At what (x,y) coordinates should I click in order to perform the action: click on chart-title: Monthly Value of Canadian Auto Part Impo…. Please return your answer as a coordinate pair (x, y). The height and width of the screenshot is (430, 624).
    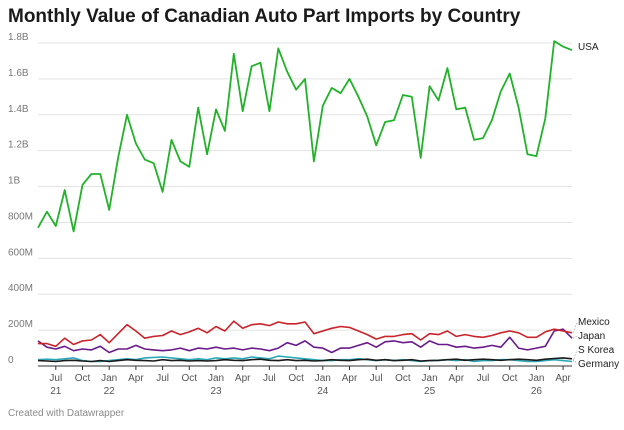
    Looking at the image, I should click on (264, 16).